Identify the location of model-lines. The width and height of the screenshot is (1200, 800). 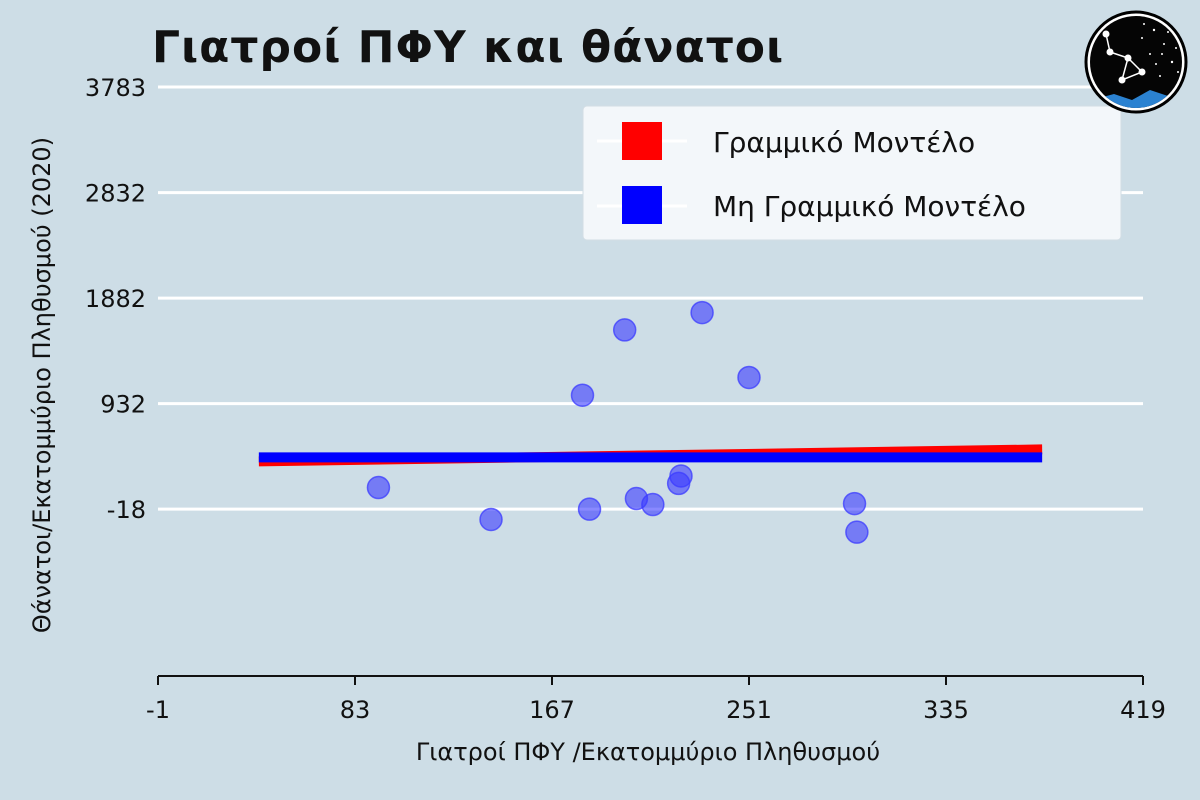
(650, 455).